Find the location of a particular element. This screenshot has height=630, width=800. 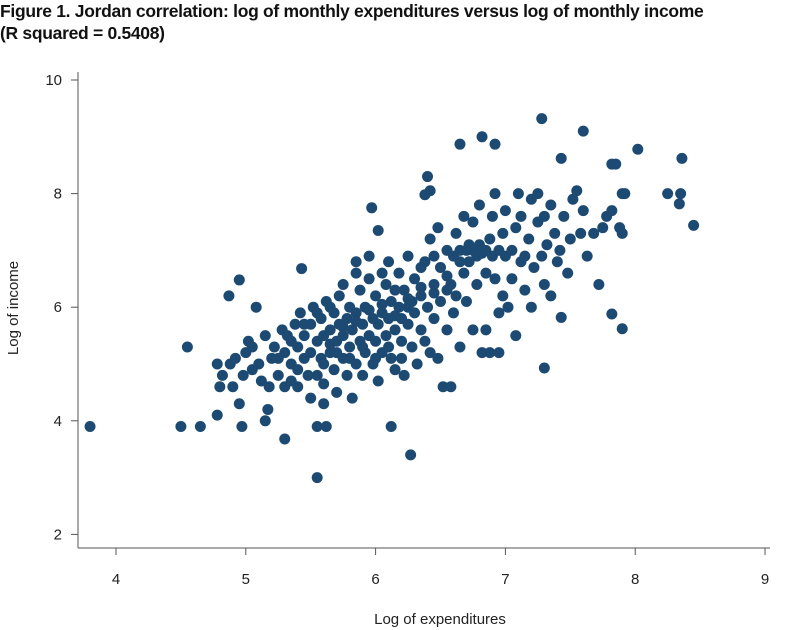

y-tick-label: 2 is located at coordinates (58, 534).